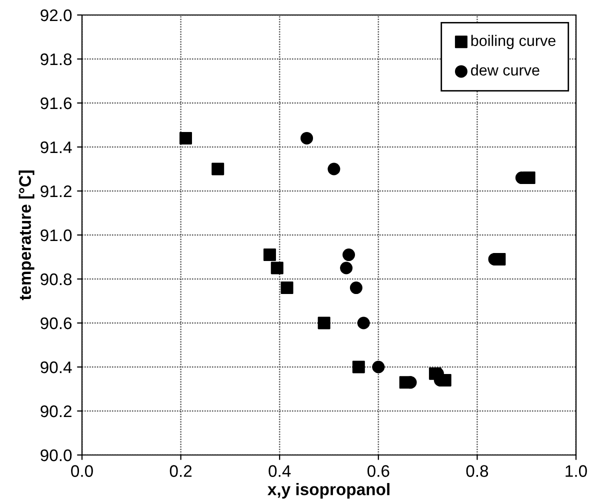 Image resolution: width=607 pixels, height=504 pixels. I want to click on y-tick-label: 90.0, so click(56, 455).